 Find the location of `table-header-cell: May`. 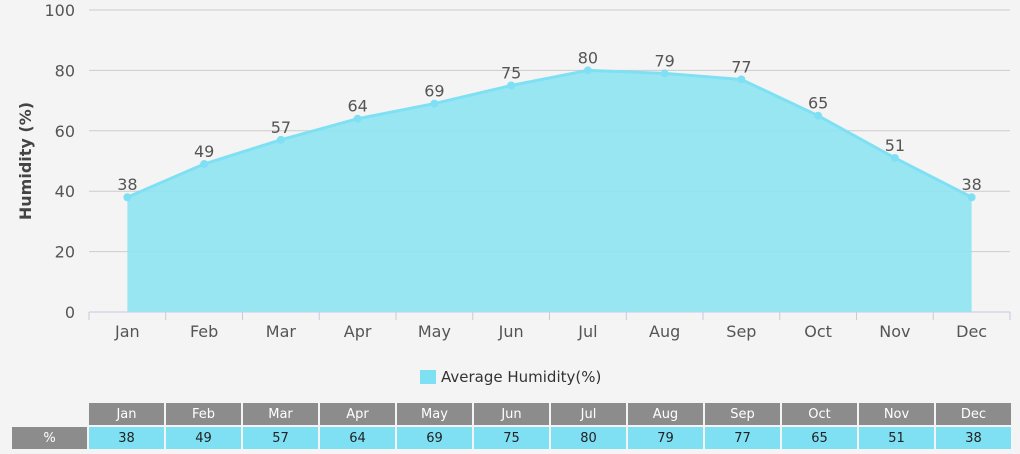

table-header-cell: May is located at coordinates (434, 414).